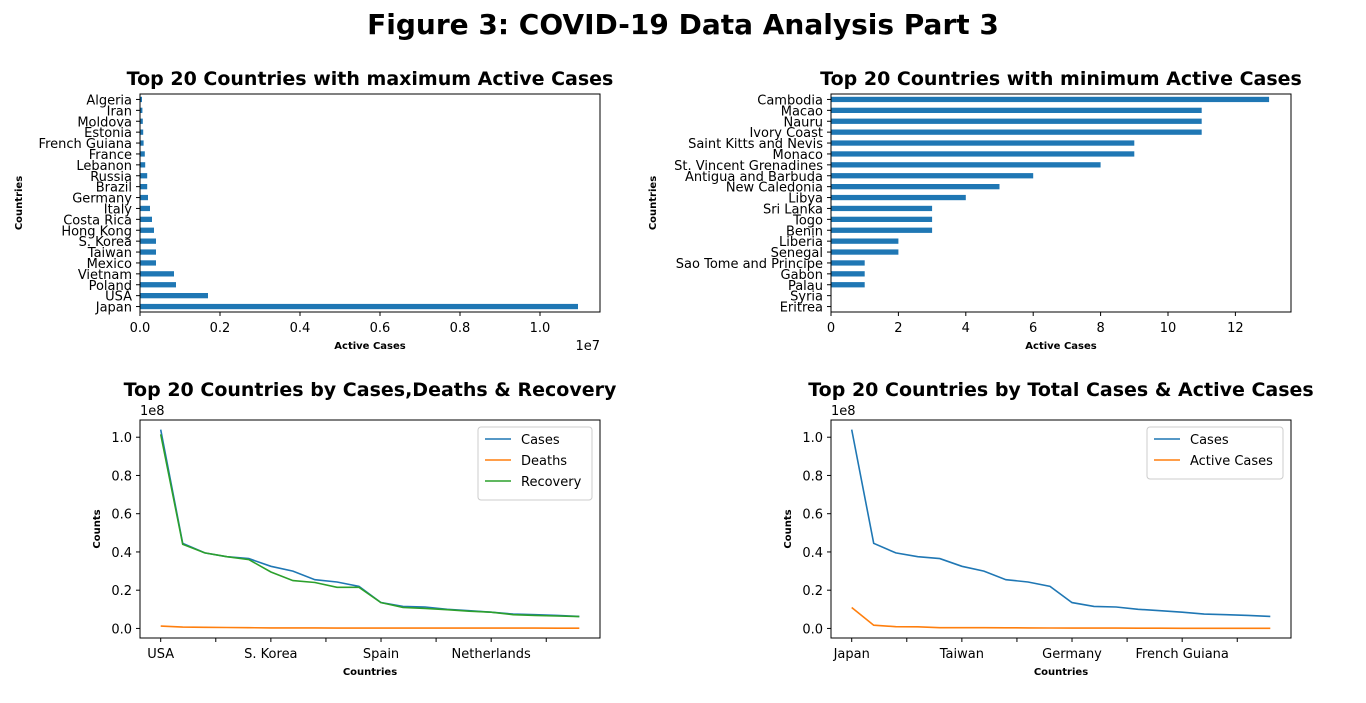 The height and width of the screenshot is (703, 1366). I want to click on y-tick-label: Cambodia, so click(790, 100).